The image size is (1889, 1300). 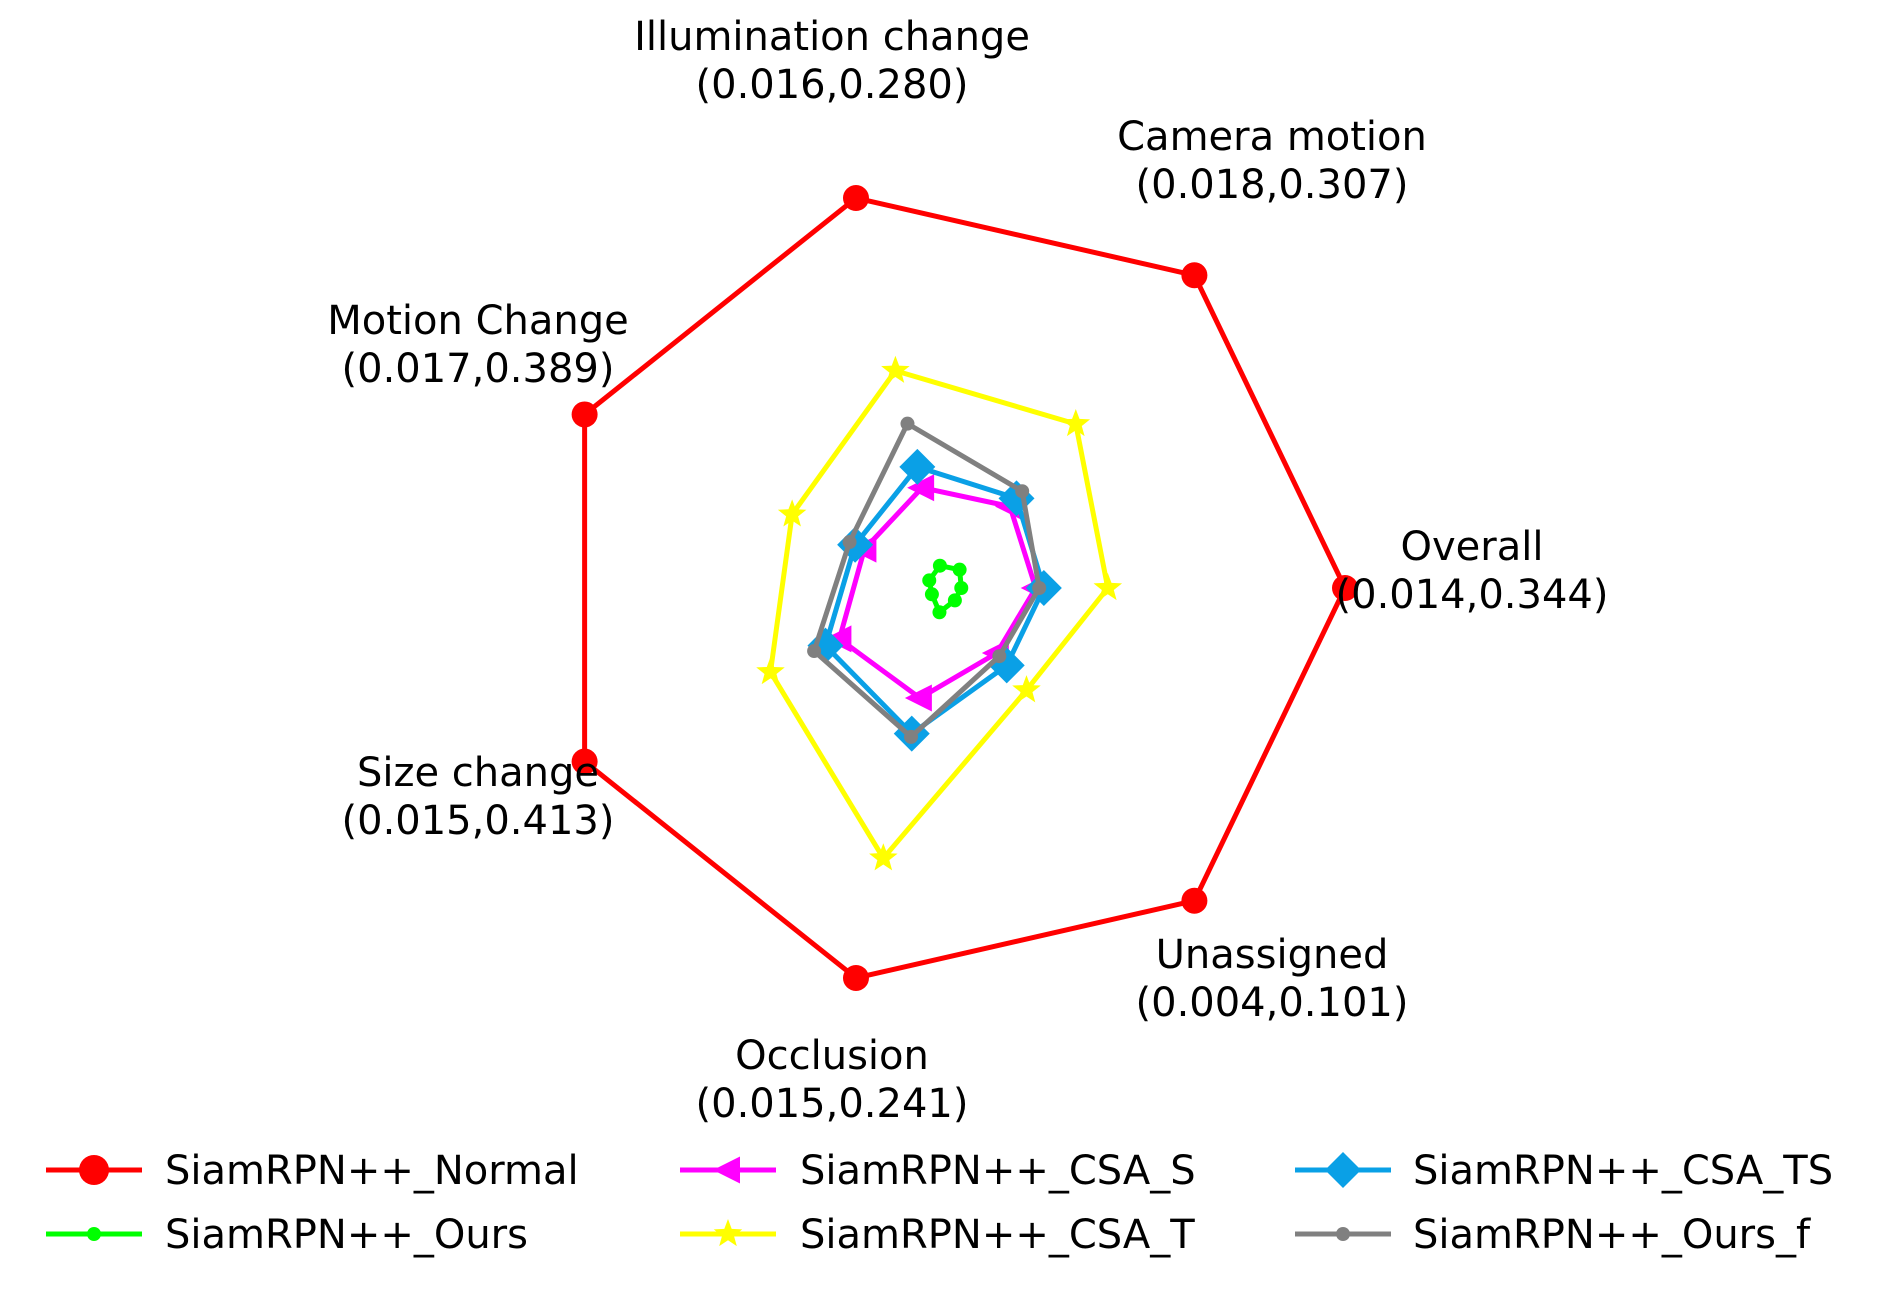 I want to click on legend-label-siamrpn-csa-ts: SiamRPN++_CSA_TS, so click(x=1623, y=1171).